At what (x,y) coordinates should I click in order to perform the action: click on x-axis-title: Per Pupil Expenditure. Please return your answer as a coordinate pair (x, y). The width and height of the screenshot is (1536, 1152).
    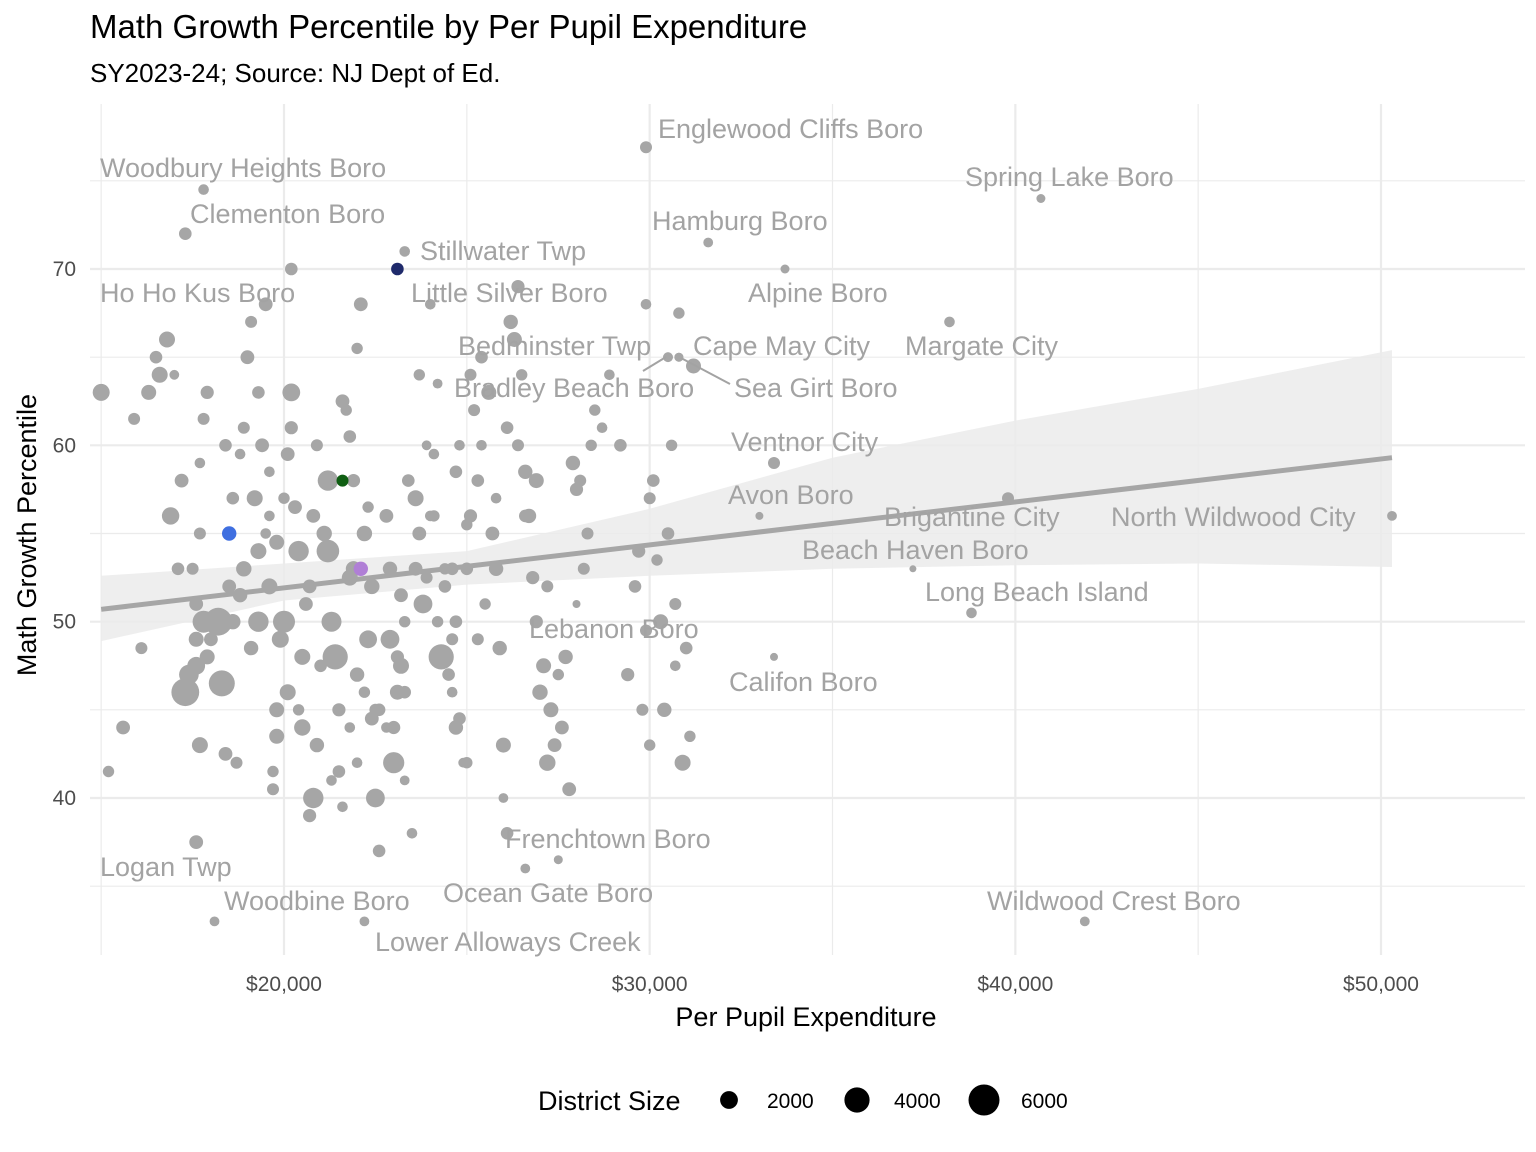
    Looking at the image, I should click on (805, 1017).